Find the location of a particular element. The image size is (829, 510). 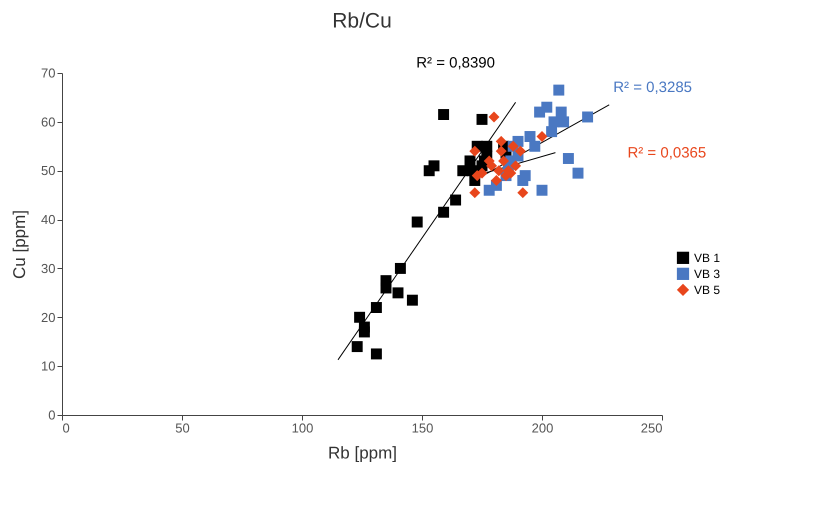

x-axis-title: Rb [ppm] is located at coordinates (362, 453).